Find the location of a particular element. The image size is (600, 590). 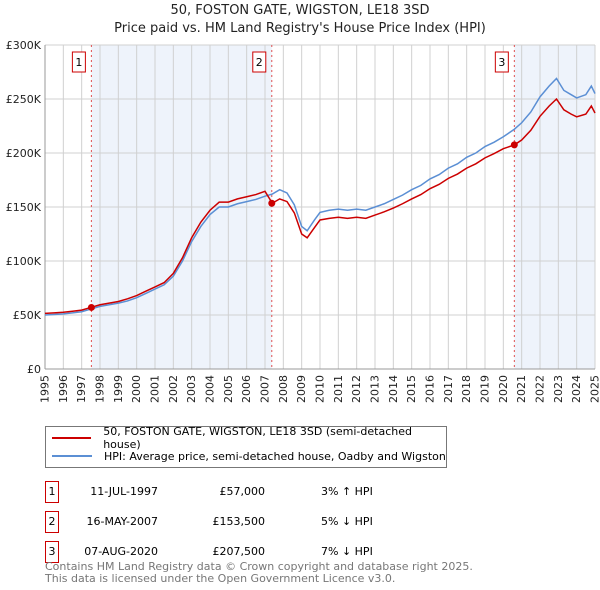

transaction-marker-label: 3 is located at coordinates (501, 62).